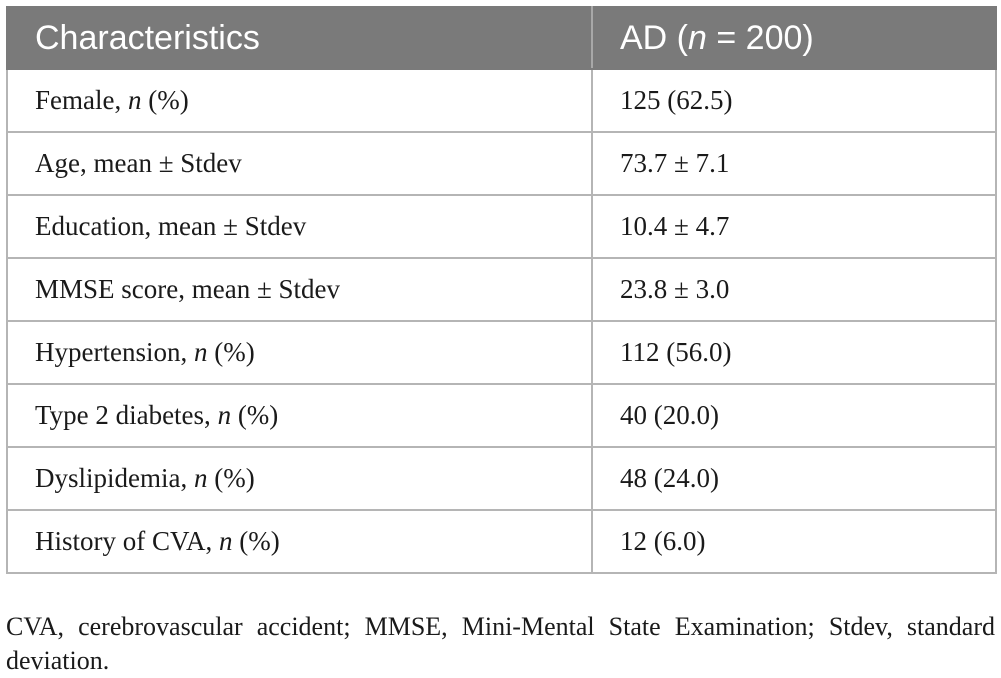 Image resolution: width=1001 pixels, height=678 pixels. What do you see at coordinates (126, 415) in the screenshot?
I see `label-text: Type 2 diabetes,` at bounding box center [126, 415].